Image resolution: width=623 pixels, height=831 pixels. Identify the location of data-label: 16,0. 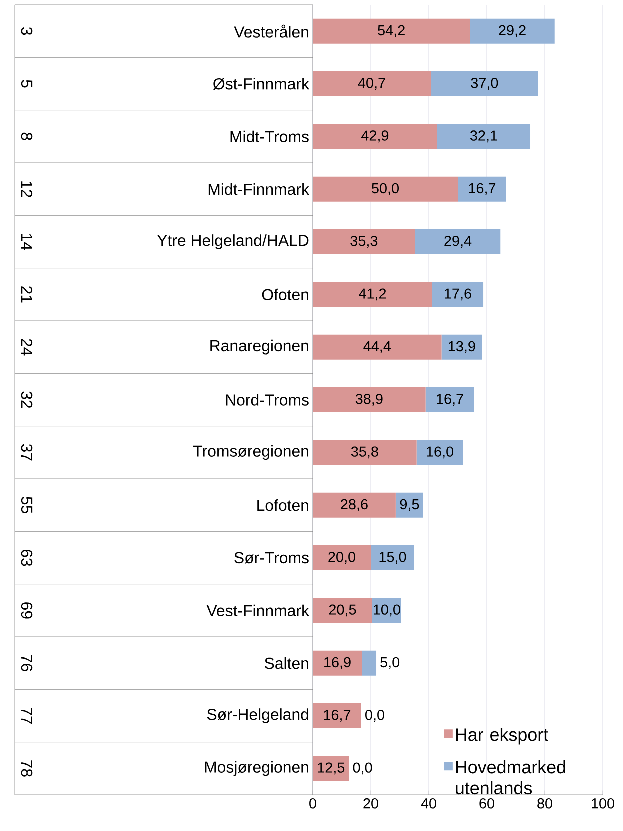
(440, 452).